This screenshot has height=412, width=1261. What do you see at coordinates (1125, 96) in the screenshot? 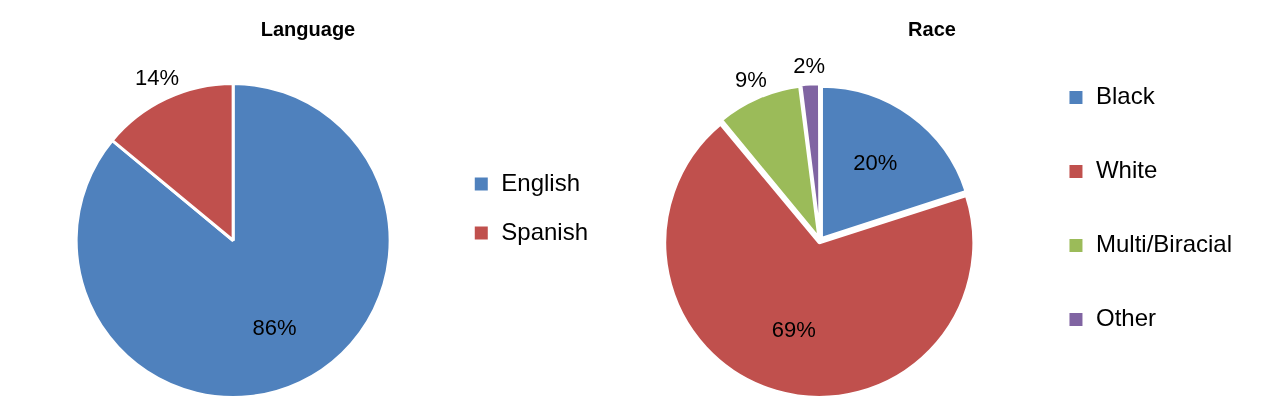
I see `legend-label: Black` at bounding box center [1125, 96].